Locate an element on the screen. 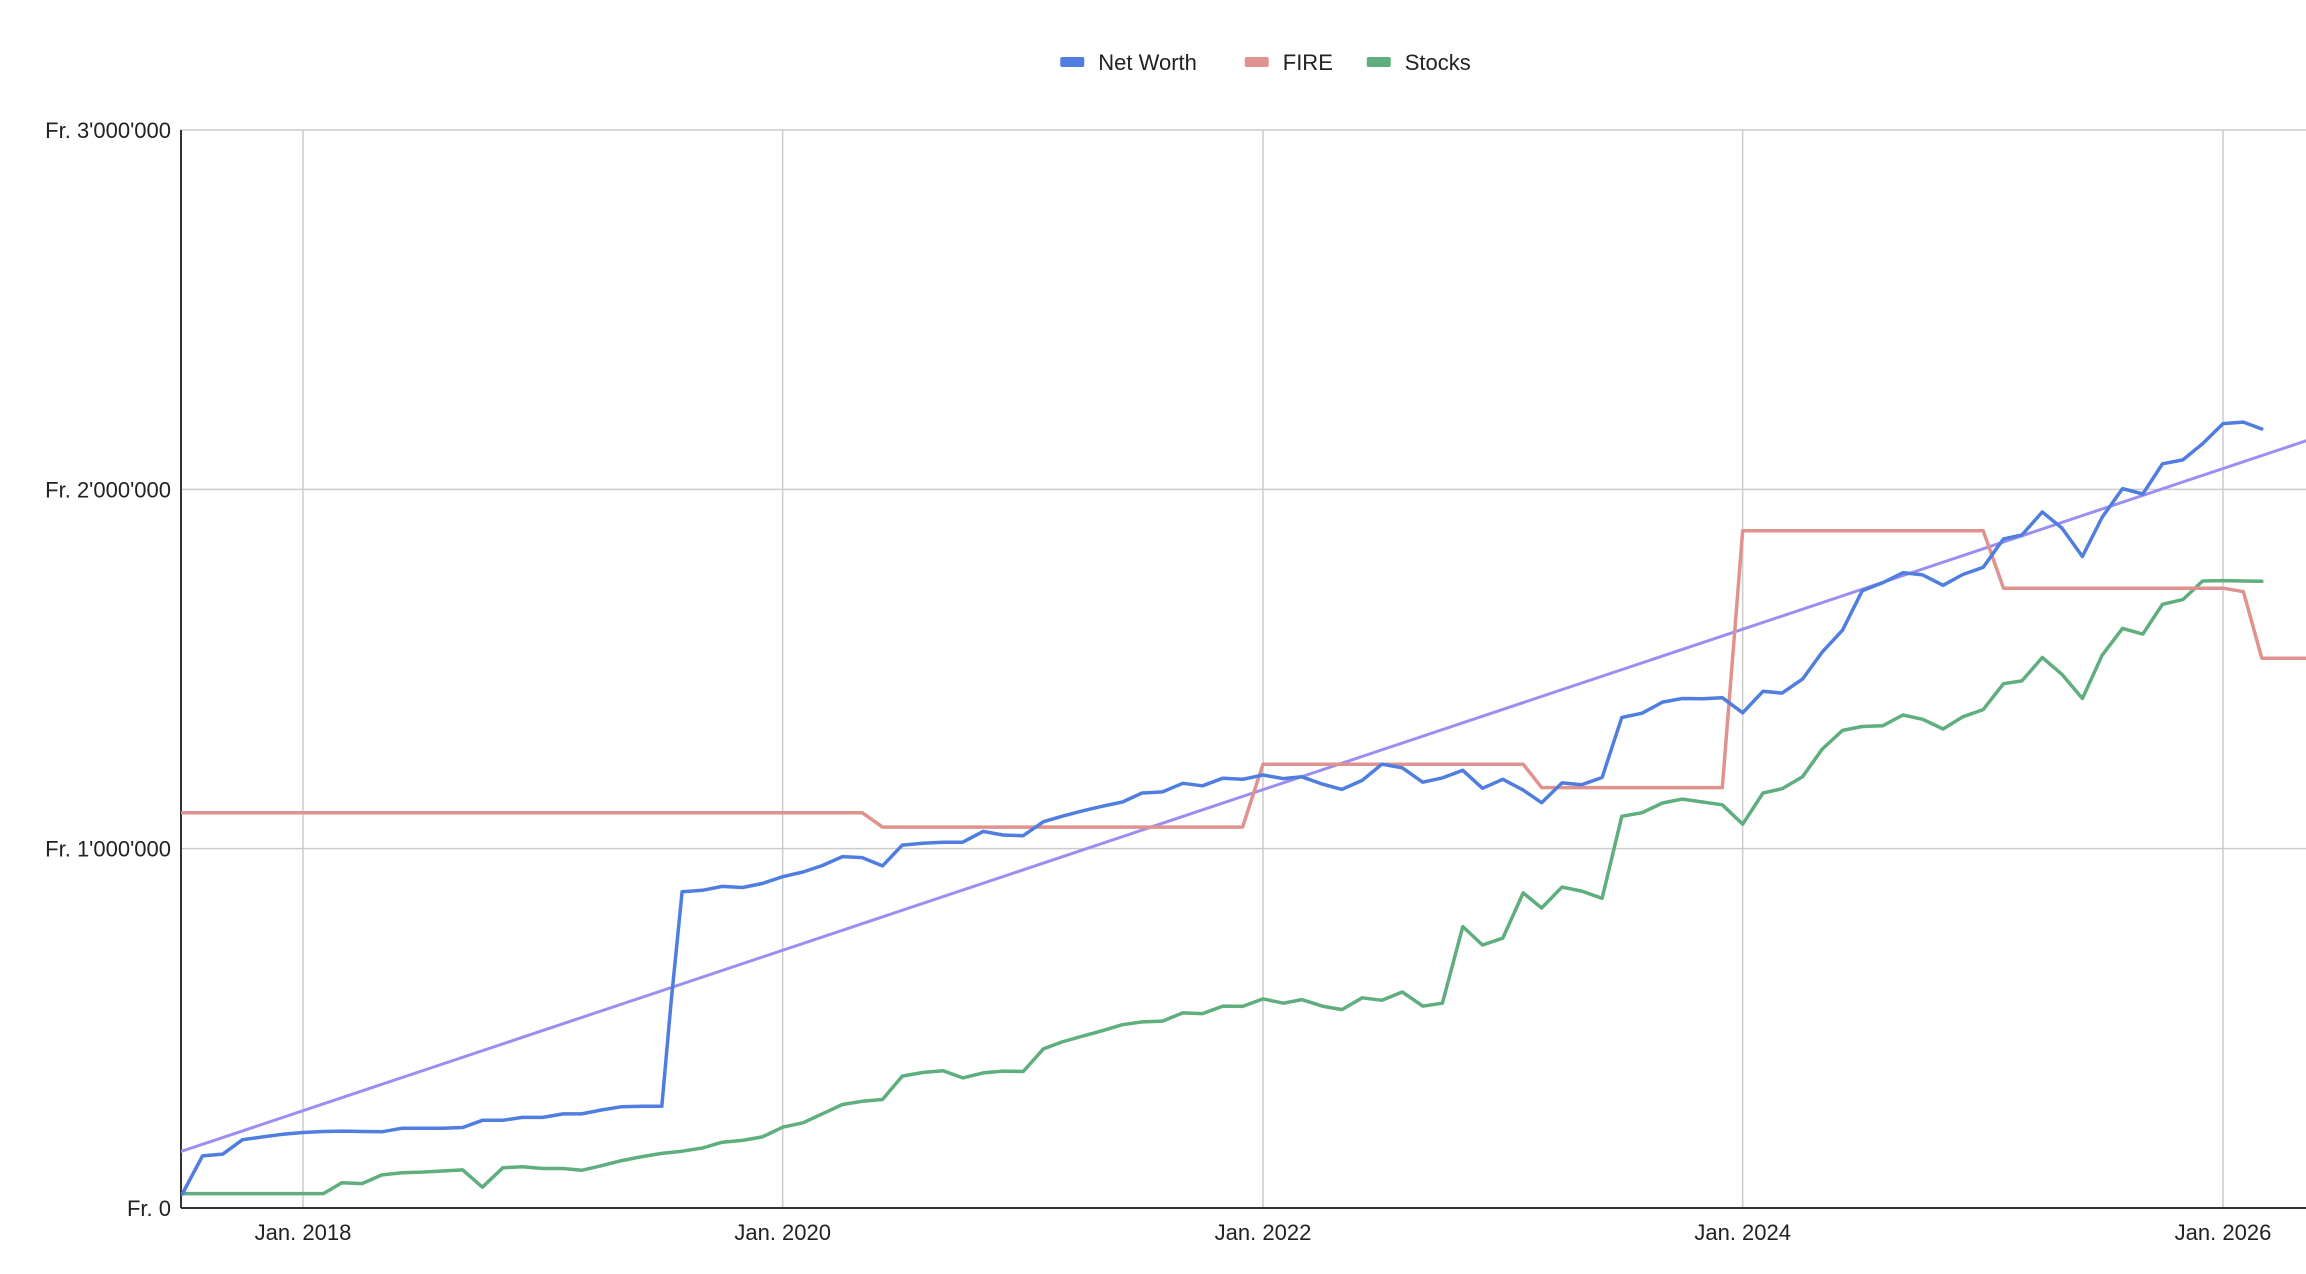 The width and height of the screenshot is (2306, 1274). legend-item-stocks: Stocks is located at coordinates (1418, 62).